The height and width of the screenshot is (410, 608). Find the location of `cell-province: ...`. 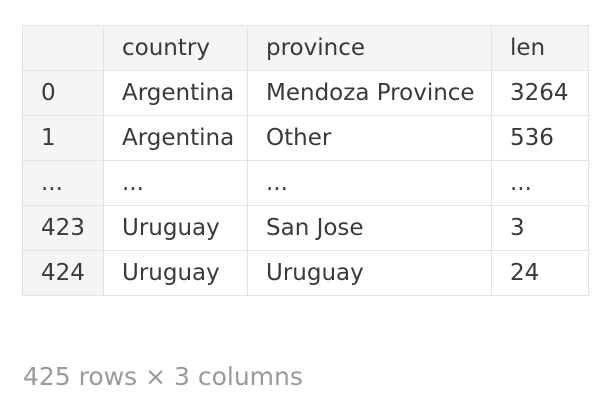

cell-province: ... is located at coordinates (369, 183).